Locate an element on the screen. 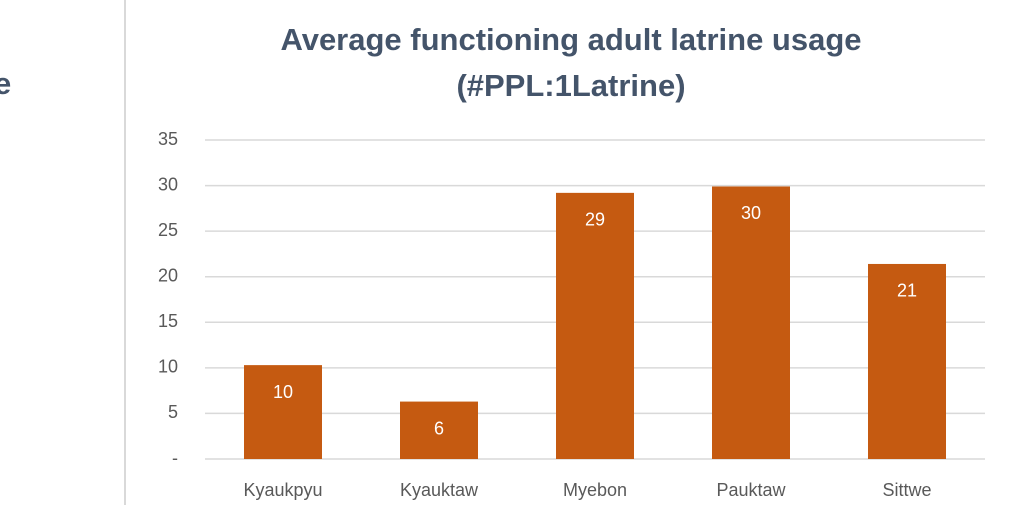 The width and height of the screenshot is (1010, 505). x-tick-label: Pauktaw is located at coordinates (751, 490).